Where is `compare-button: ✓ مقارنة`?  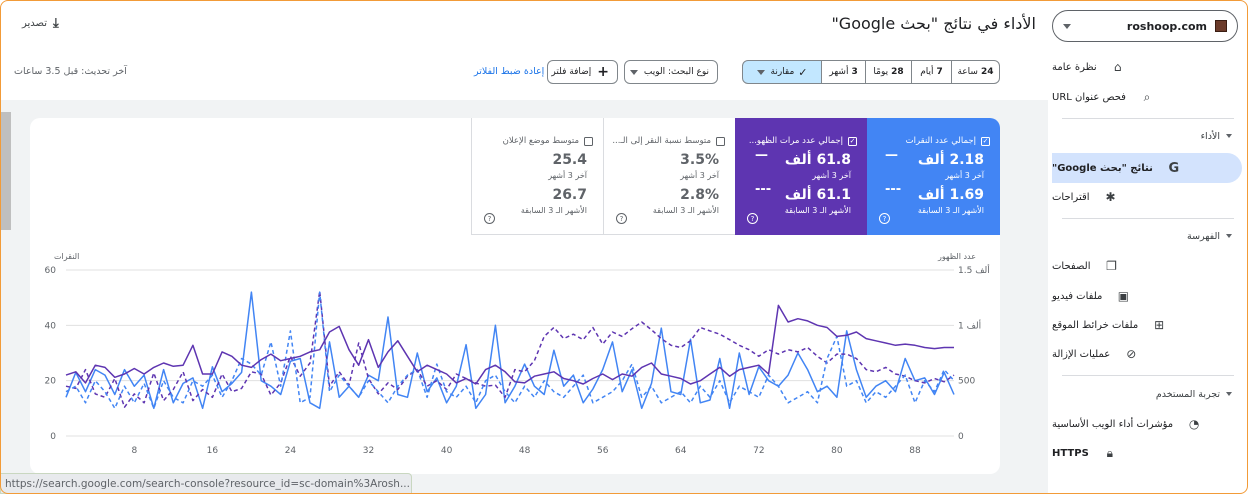 compare-button: ✓ مقارنة is located at coordinates (782, 72).